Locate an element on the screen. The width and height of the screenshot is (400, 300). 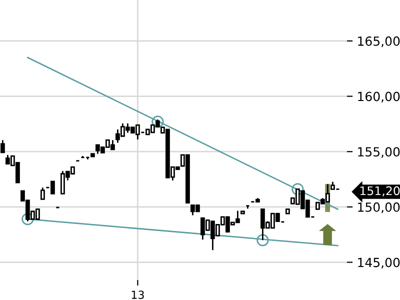
y-tick-label: 150,00 is located at coordinates (379, 208).